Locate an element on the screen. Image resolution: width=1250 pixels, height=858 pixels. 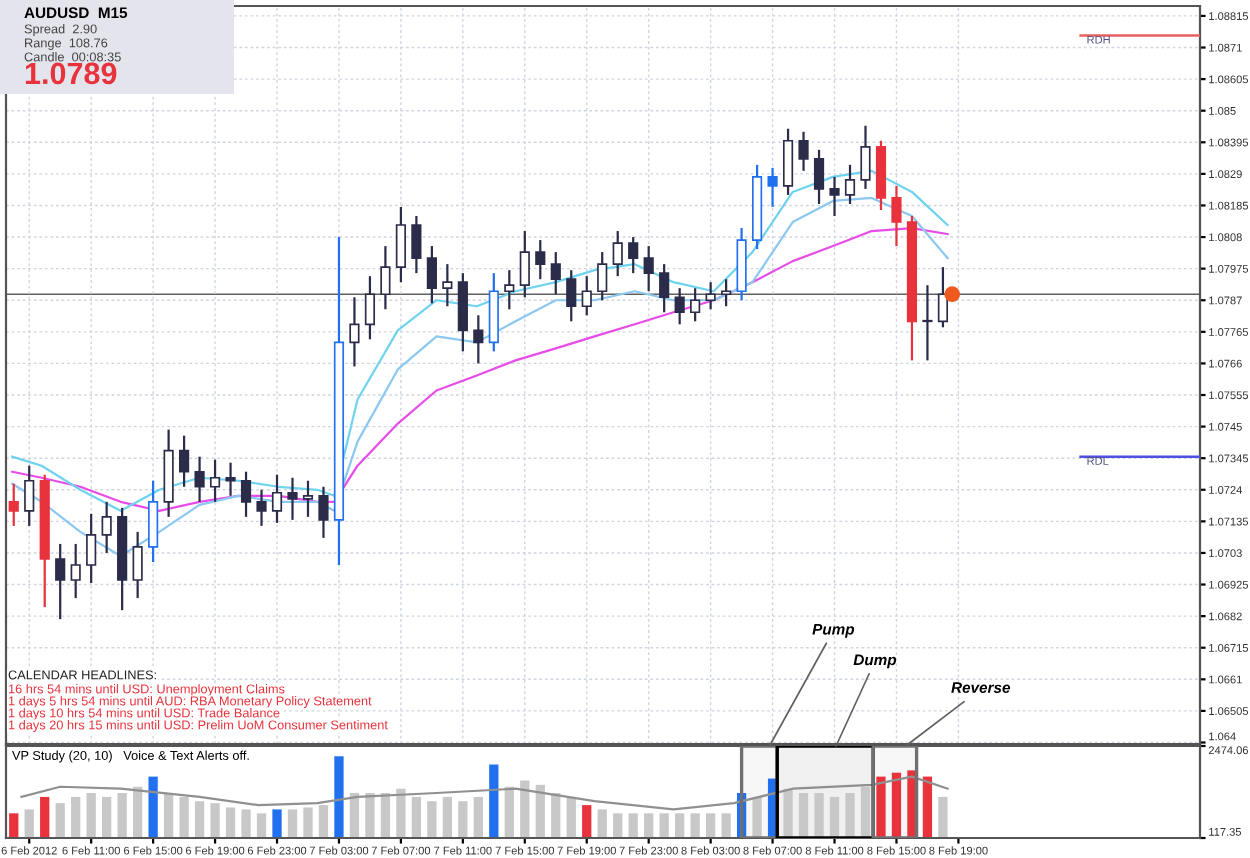
annotation: 1.0789 is located at coordinates (71, 73).